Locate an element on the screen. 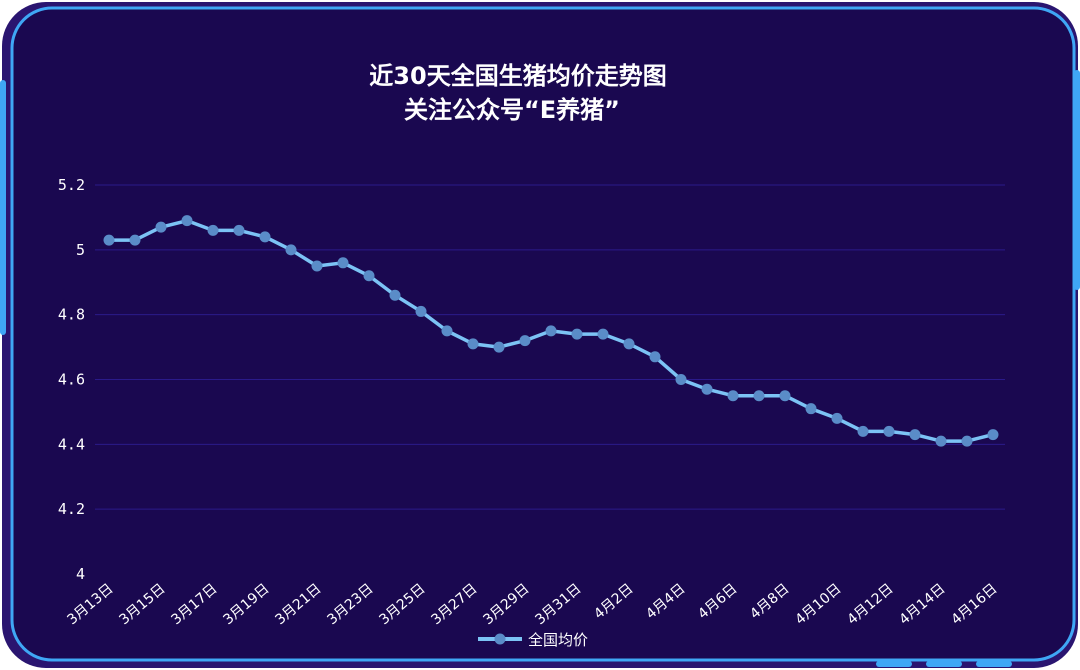  y-tick-label: 4.8 is located at coordinates (71, 315).